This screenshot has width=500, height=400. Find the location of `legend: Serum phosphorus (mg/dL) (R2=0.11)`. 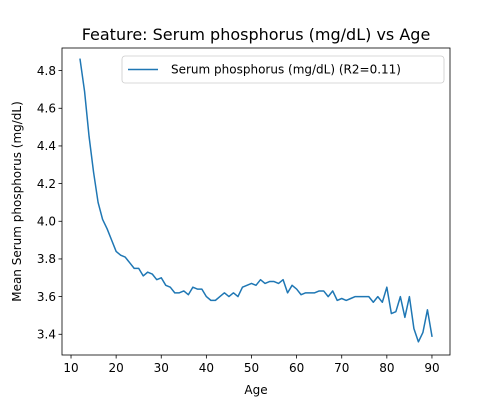

legend: Serum phosphorus (mg/dL) (R2=0.11) is located at coordinates (283, 69).